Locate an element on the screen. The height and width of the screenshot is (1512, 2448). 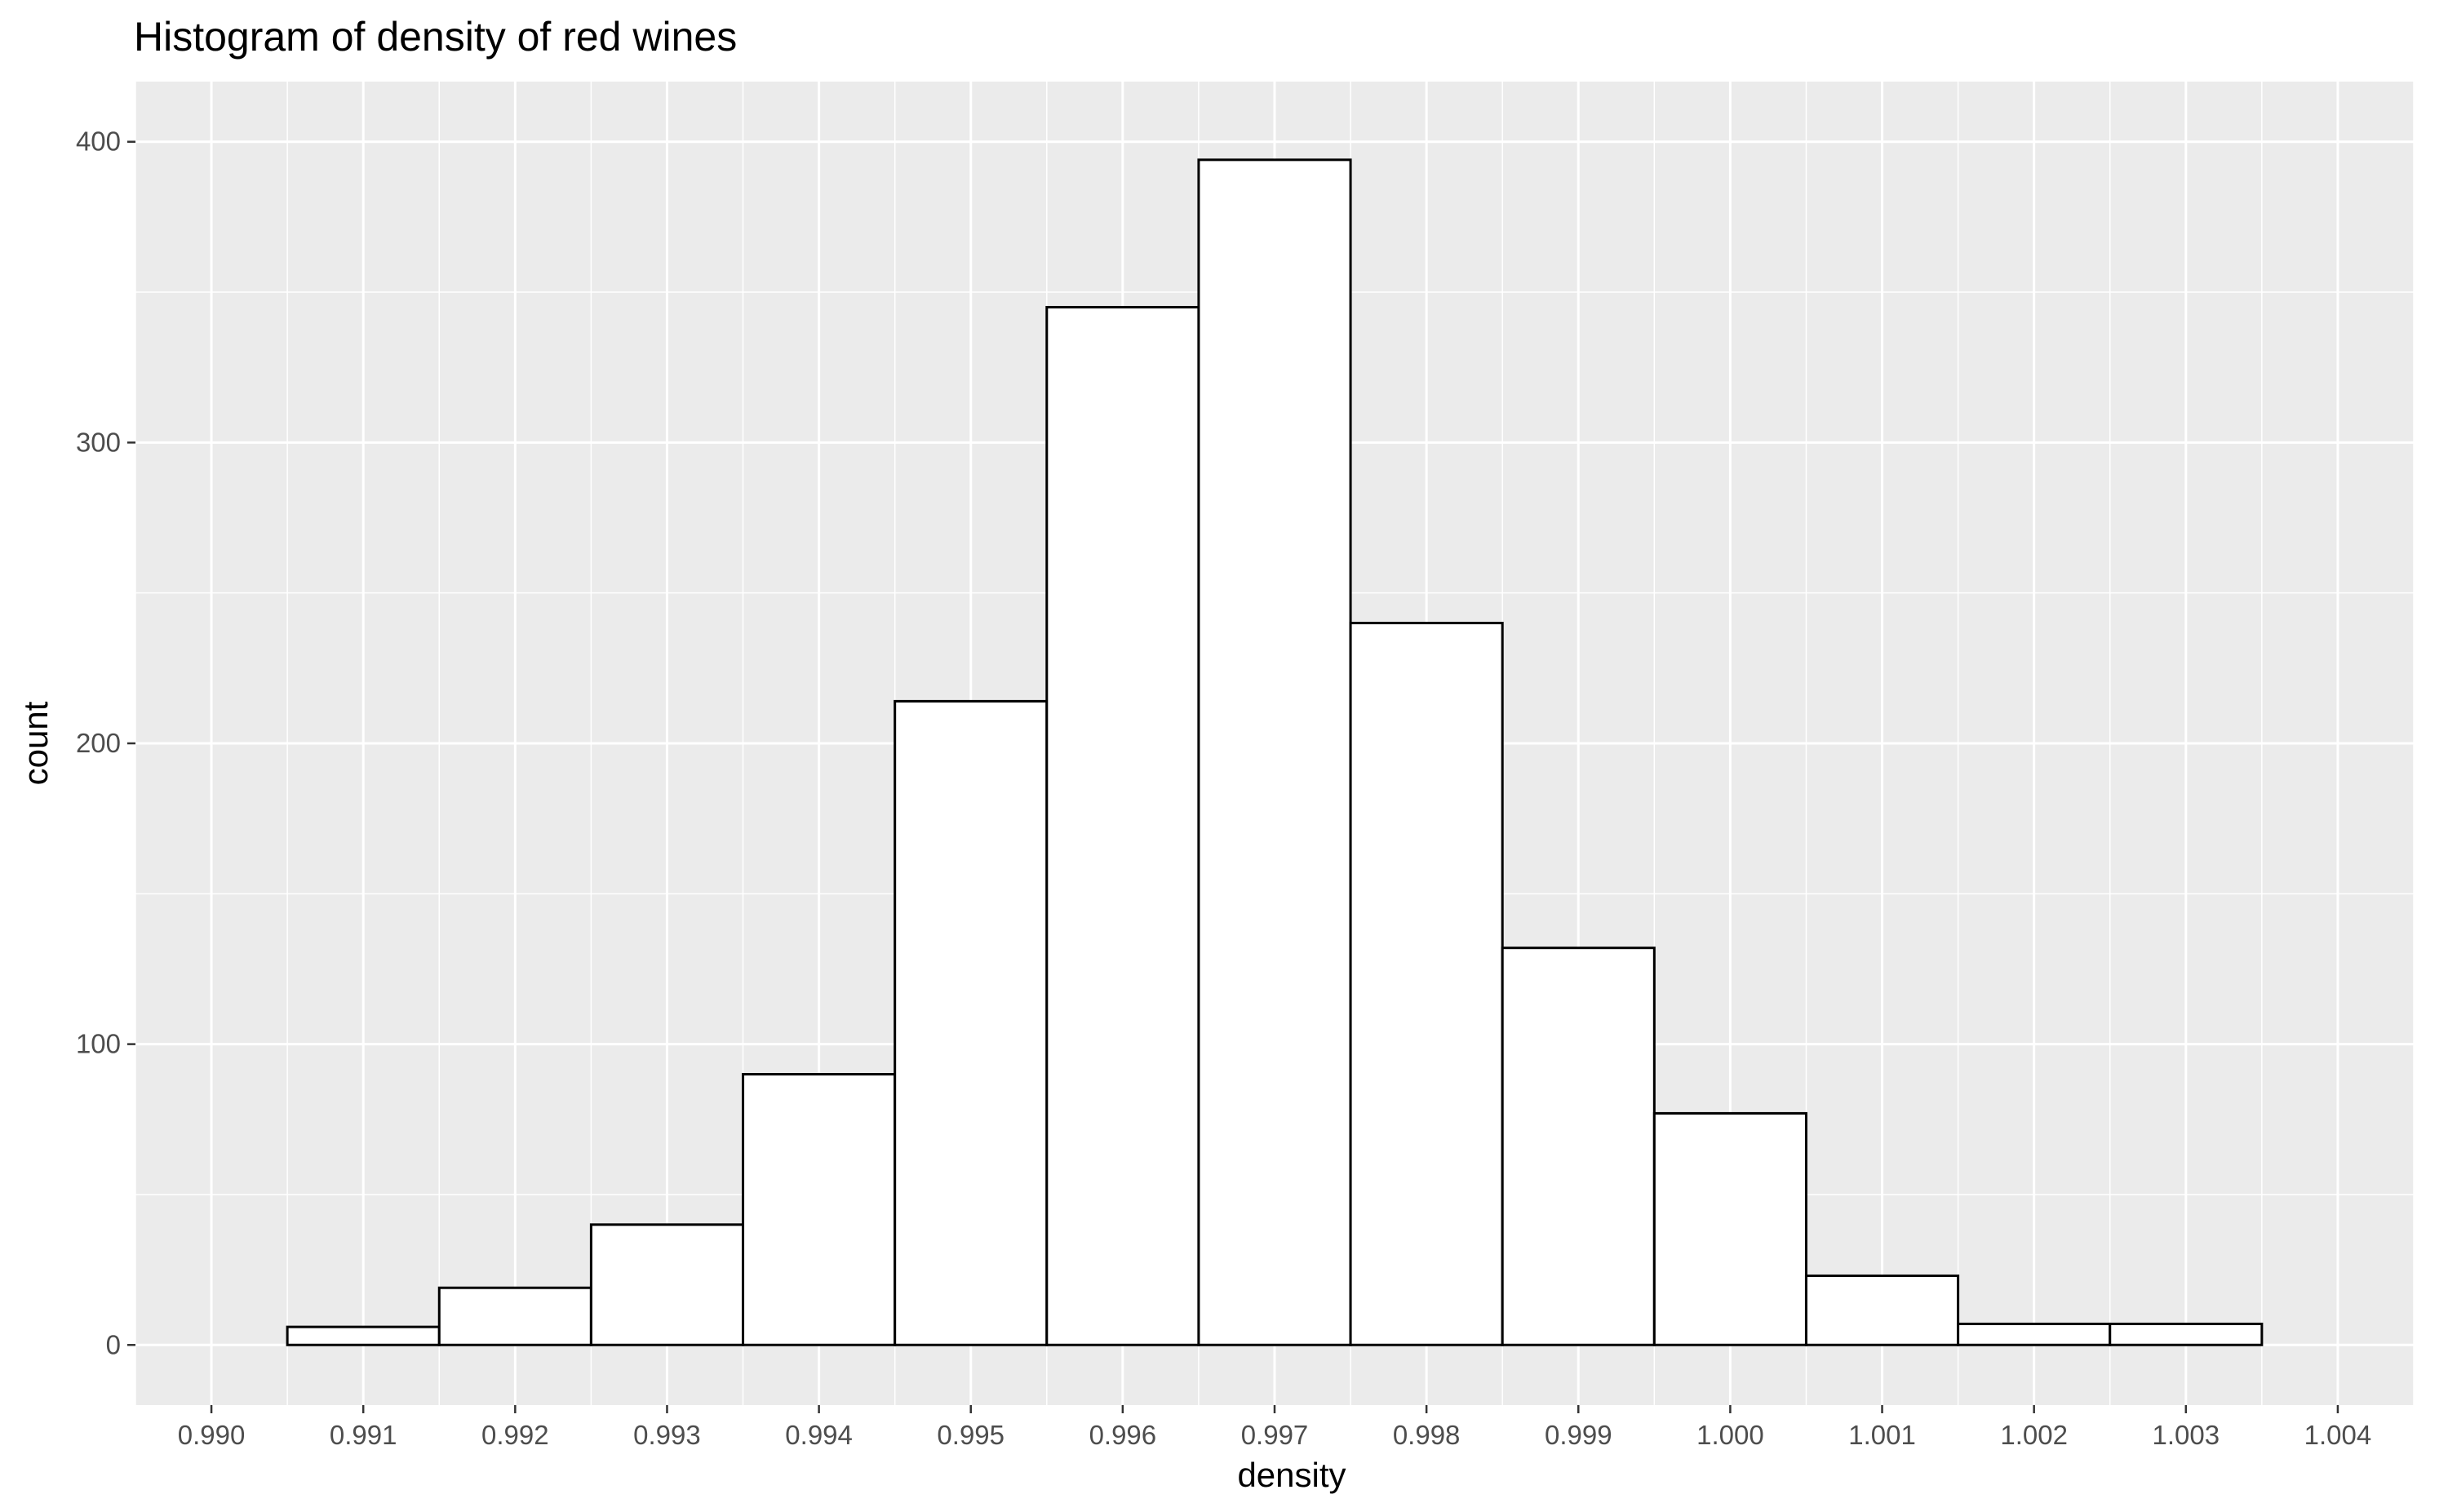
x-tick-label: 0.991 is located at coordinates (363, 1435).